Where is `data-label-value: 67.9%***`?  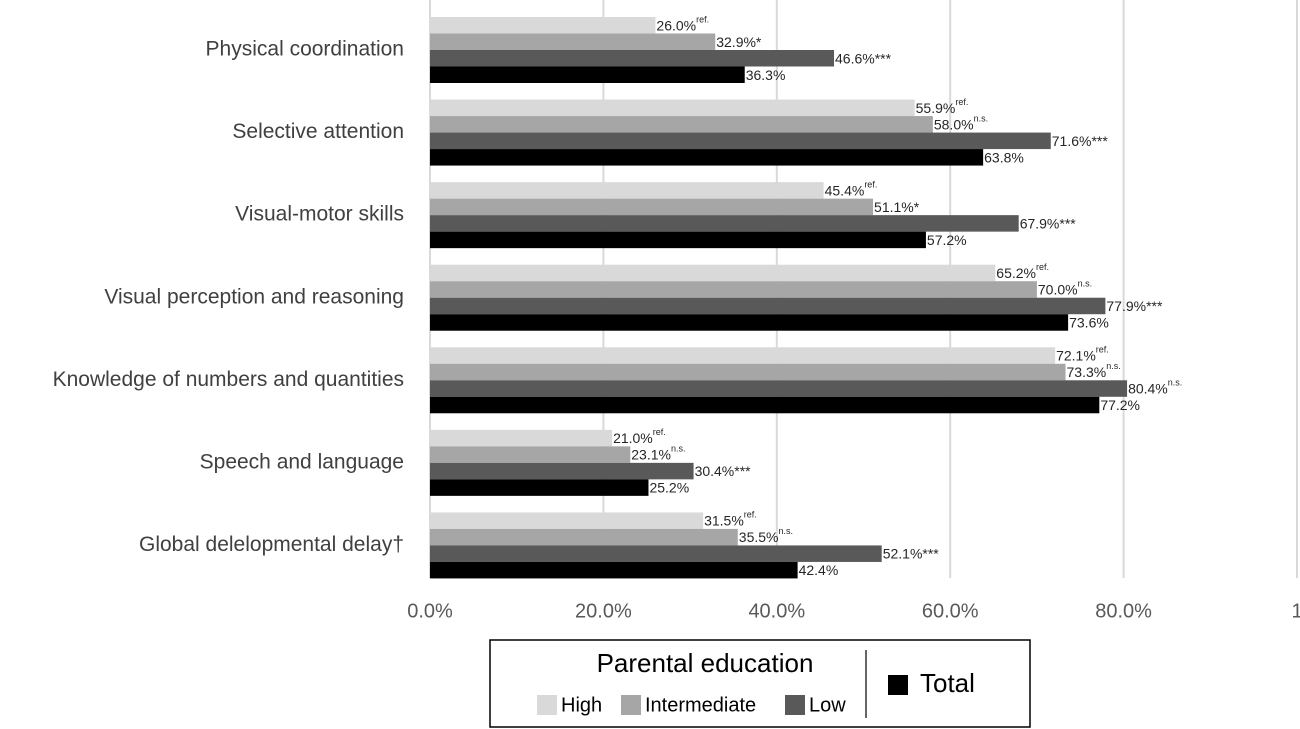 data-label-value: 67.9%*** is located at coordinates (1048, 223).